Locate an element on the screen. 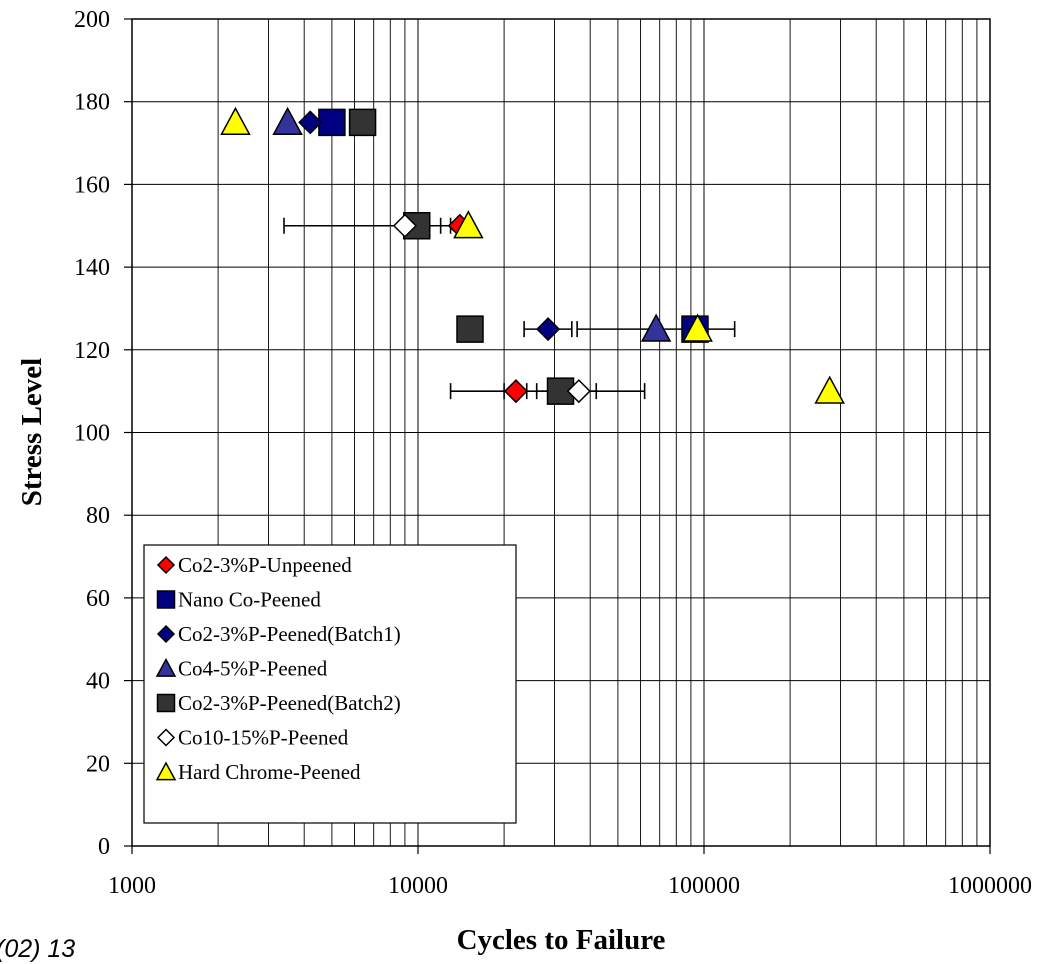 Image resolution: width=1048 pixels, height=964 pixels. y-axis-title: Stress Level is located at coordinates (32, 432).